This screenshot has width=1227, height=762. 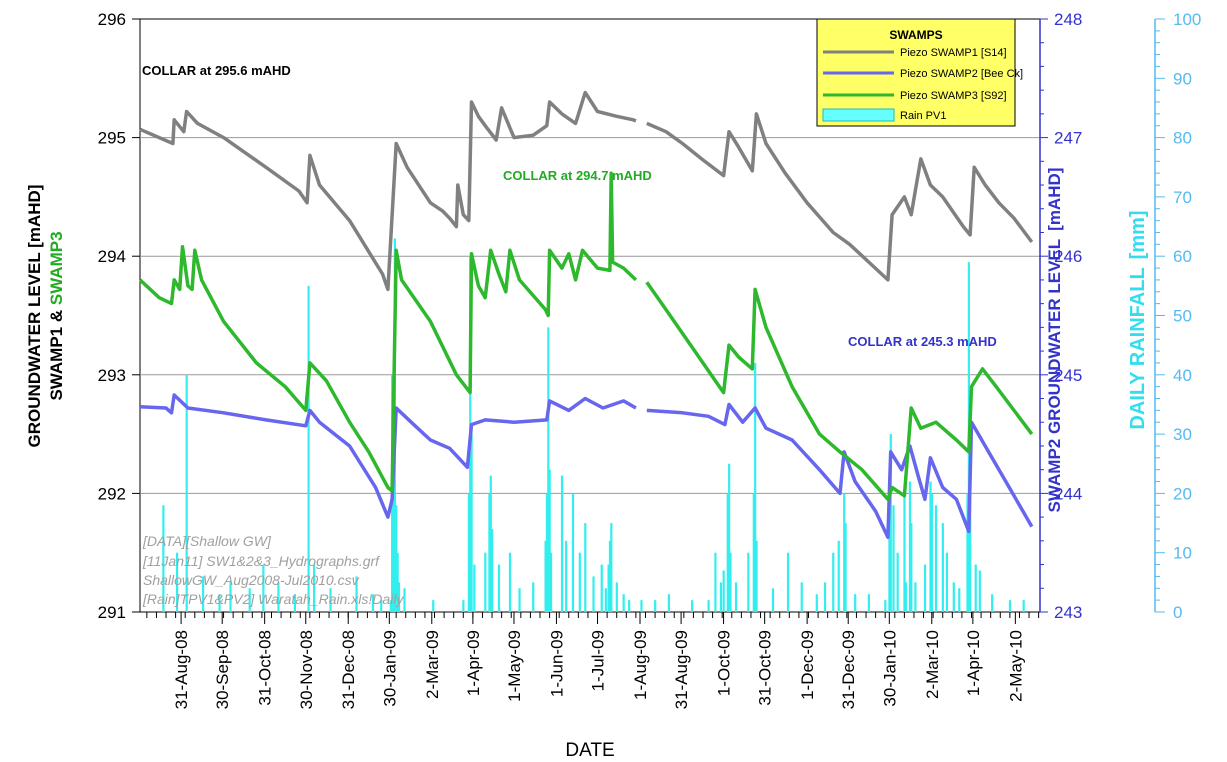 I want to click on legend-label-swamp3: Piezo SWAMP3 [S92], so click(x=953, y=96).